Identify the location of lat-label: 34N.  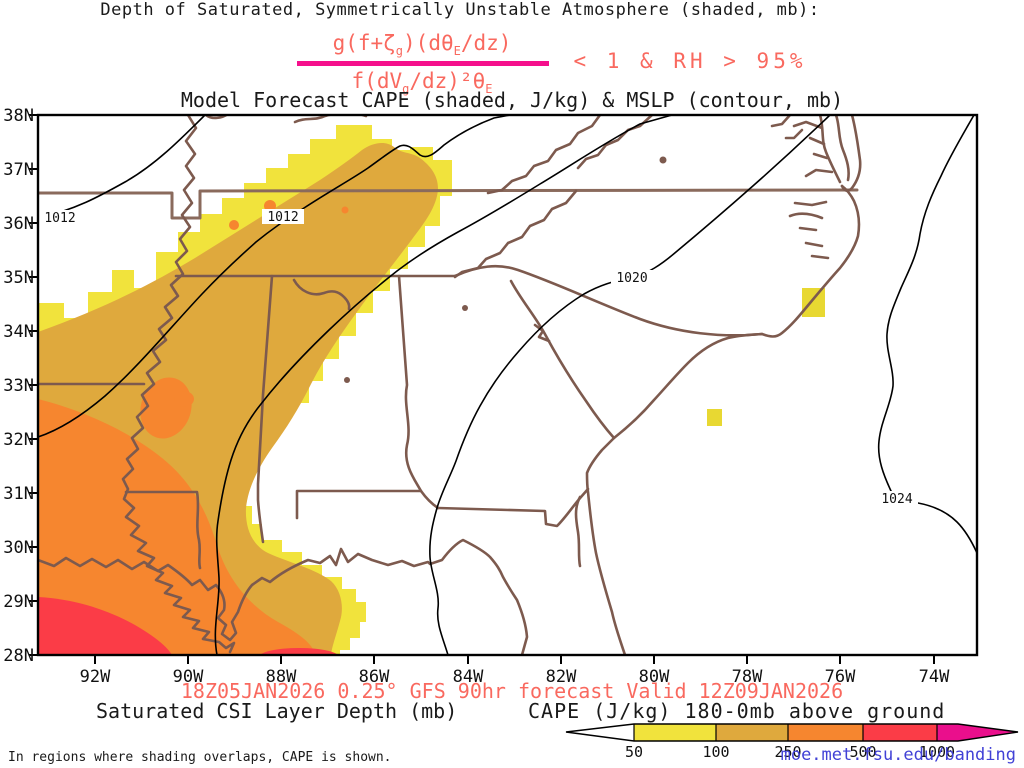
(18, 332).